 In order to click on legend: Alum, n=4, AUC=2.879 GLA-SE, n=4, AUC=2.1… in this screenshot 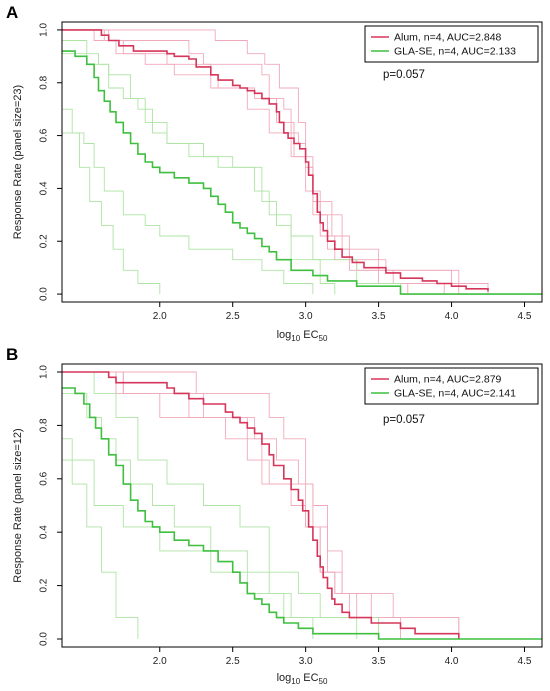, I will do `click(451, 386)`.